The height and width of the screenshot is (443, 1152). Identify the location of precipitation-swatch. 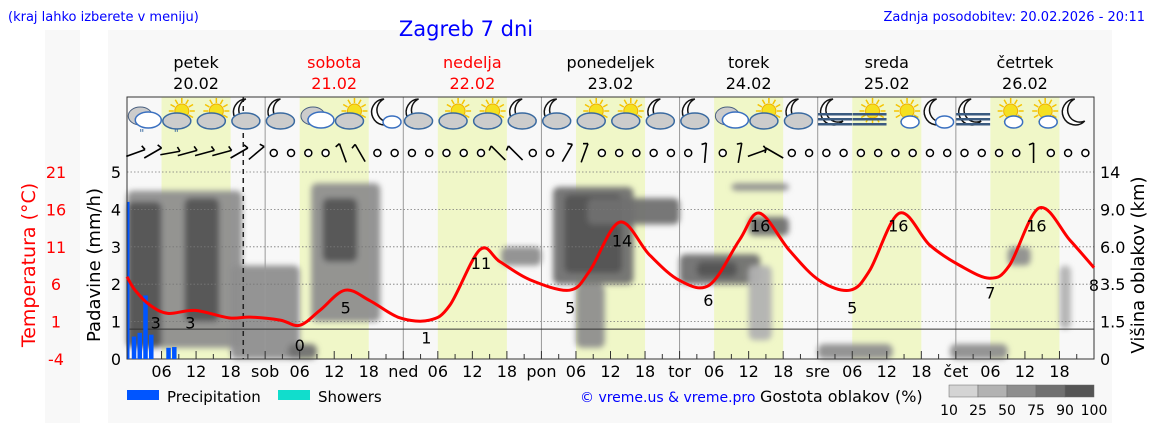
(143, 395).